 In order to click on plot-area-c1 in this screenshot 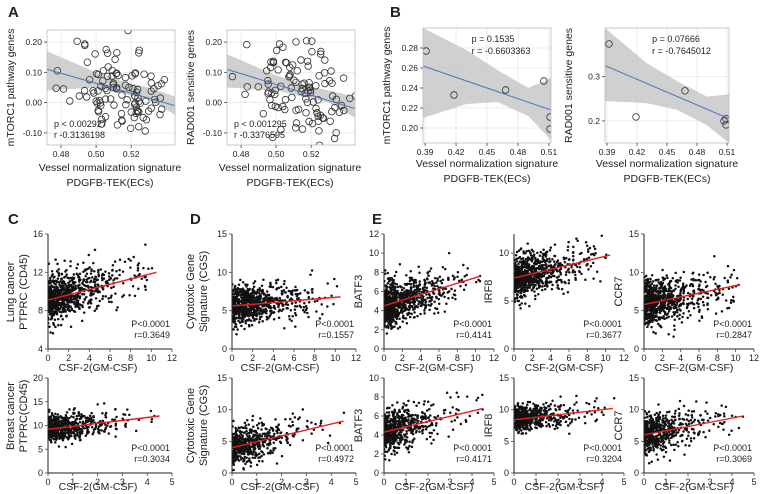, I will do `click(102, 289)`.